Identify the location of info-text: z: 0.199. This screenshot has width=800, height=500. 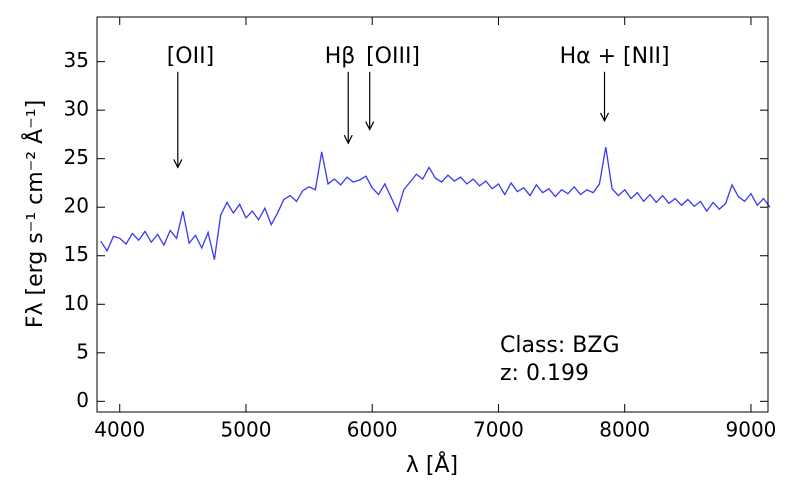
(544, 373).